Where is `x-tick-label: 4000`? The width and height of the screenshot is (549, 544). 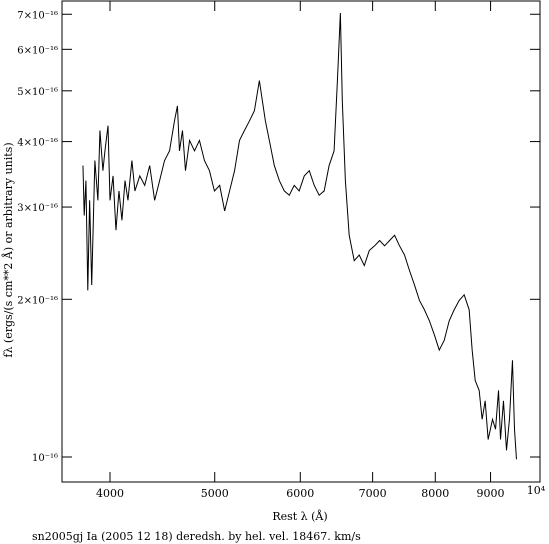 x-tick-label: 4000 is located at coordinates (110, 493).